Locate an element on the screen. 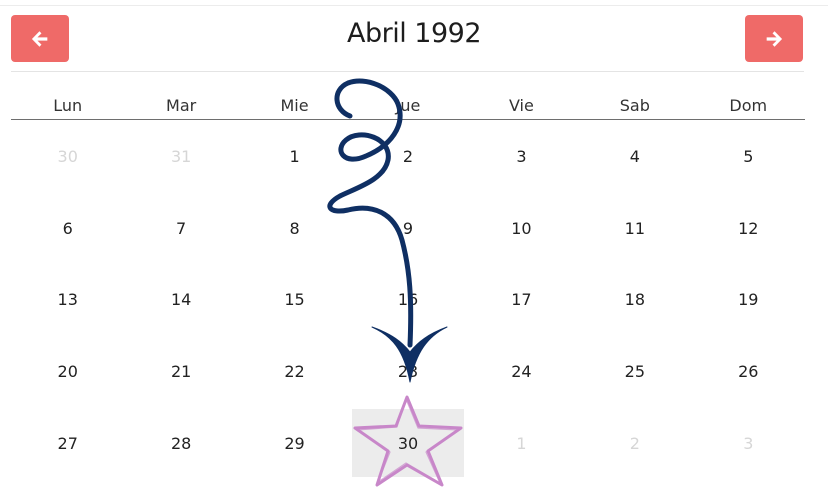  prev-month-button is located at coordinates (40, 38).